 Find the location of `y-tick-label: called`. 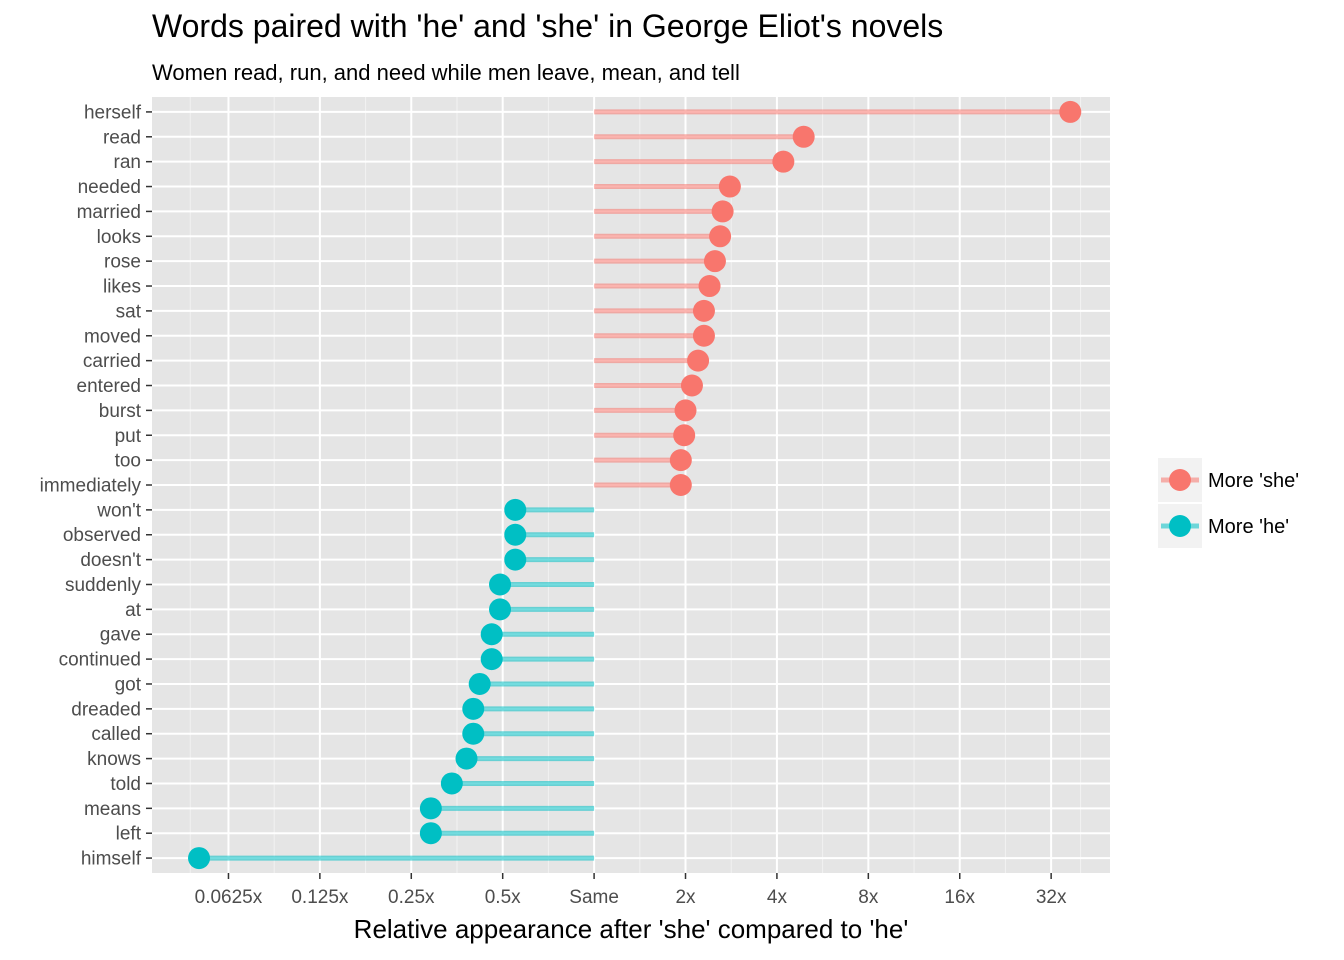

y-tick-label: called is located at coordinates (116, 734).